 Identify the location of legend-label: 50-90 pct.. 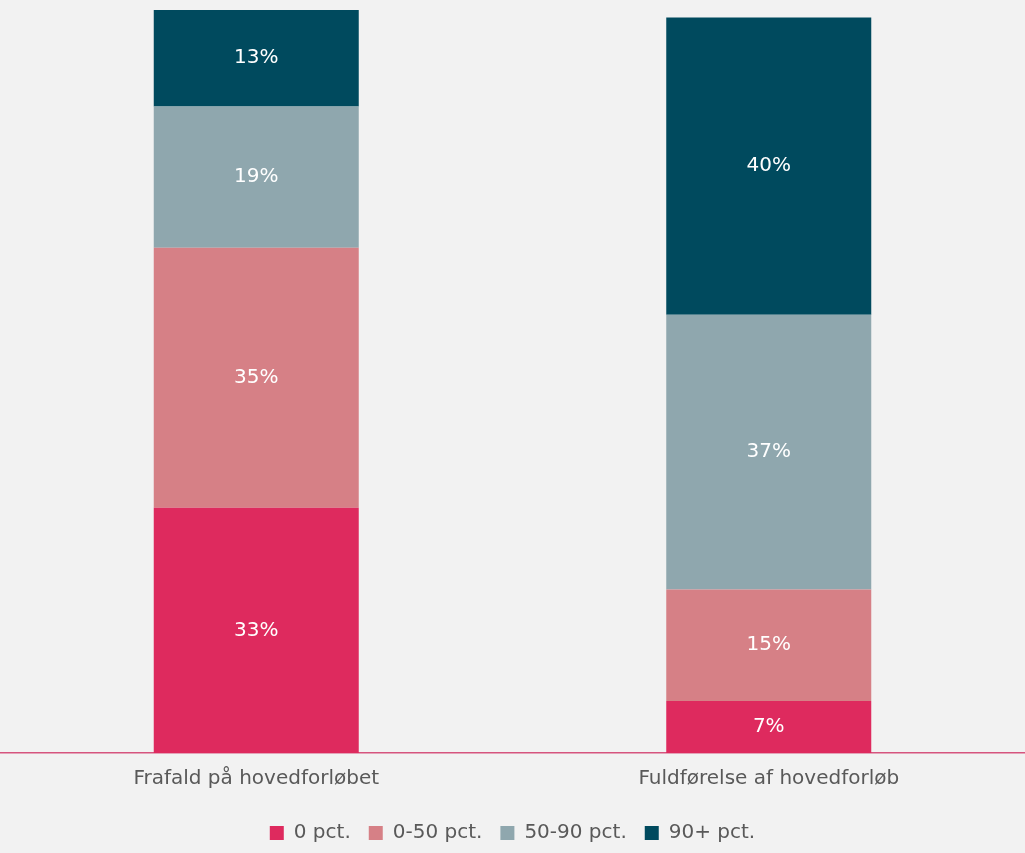
(575, 831).